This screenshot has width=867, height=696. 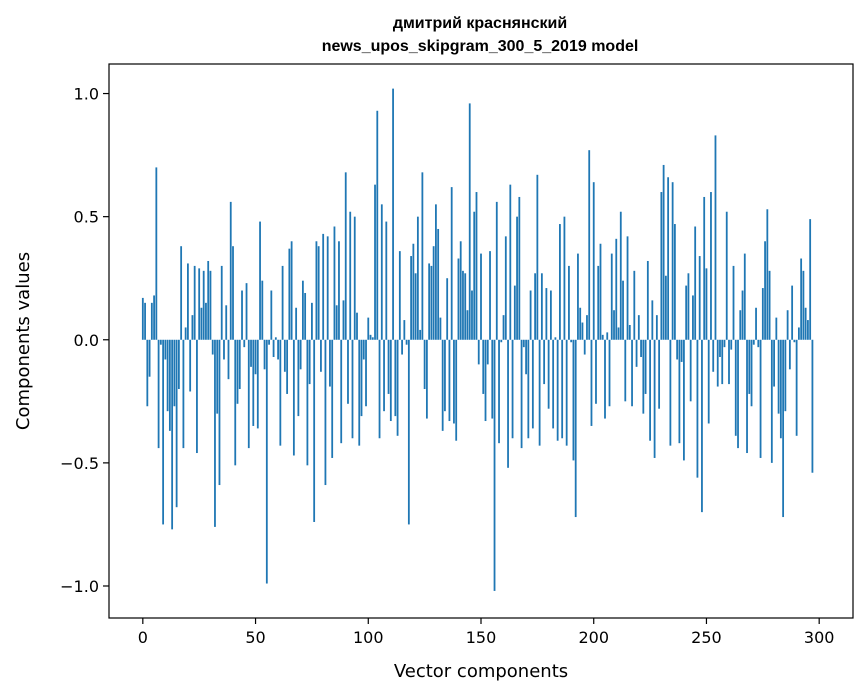 What do you see at coordinates (819, 637) in the screenshot?
I see `x-tick-label: 300` at bounding box center [819, 637].